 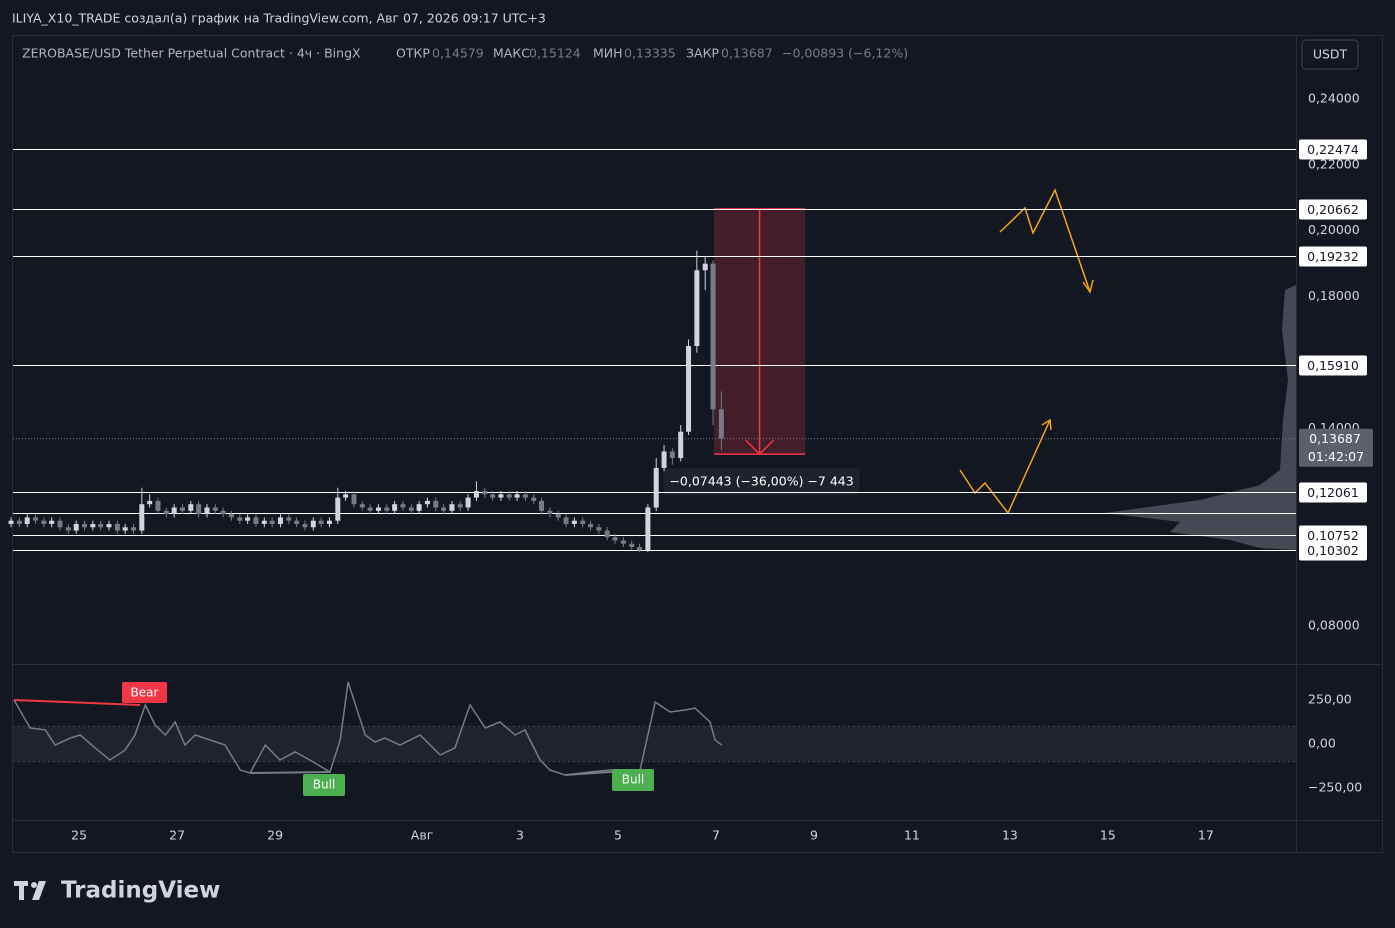 I want to click on arrow-head, so click(x=1088, y=286).